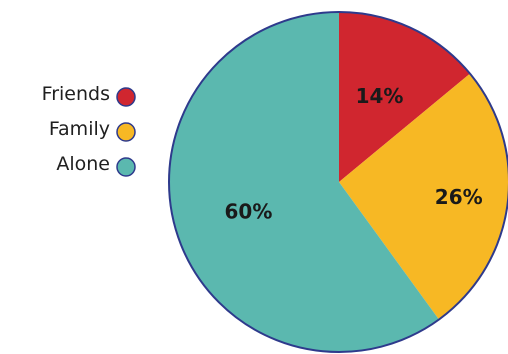 Image resolution: width=508 pixels, height=354 pixels. Describe the element at coordinates (459, 197) in the screenshot. I see `slice-label-family: 26%` at that location.